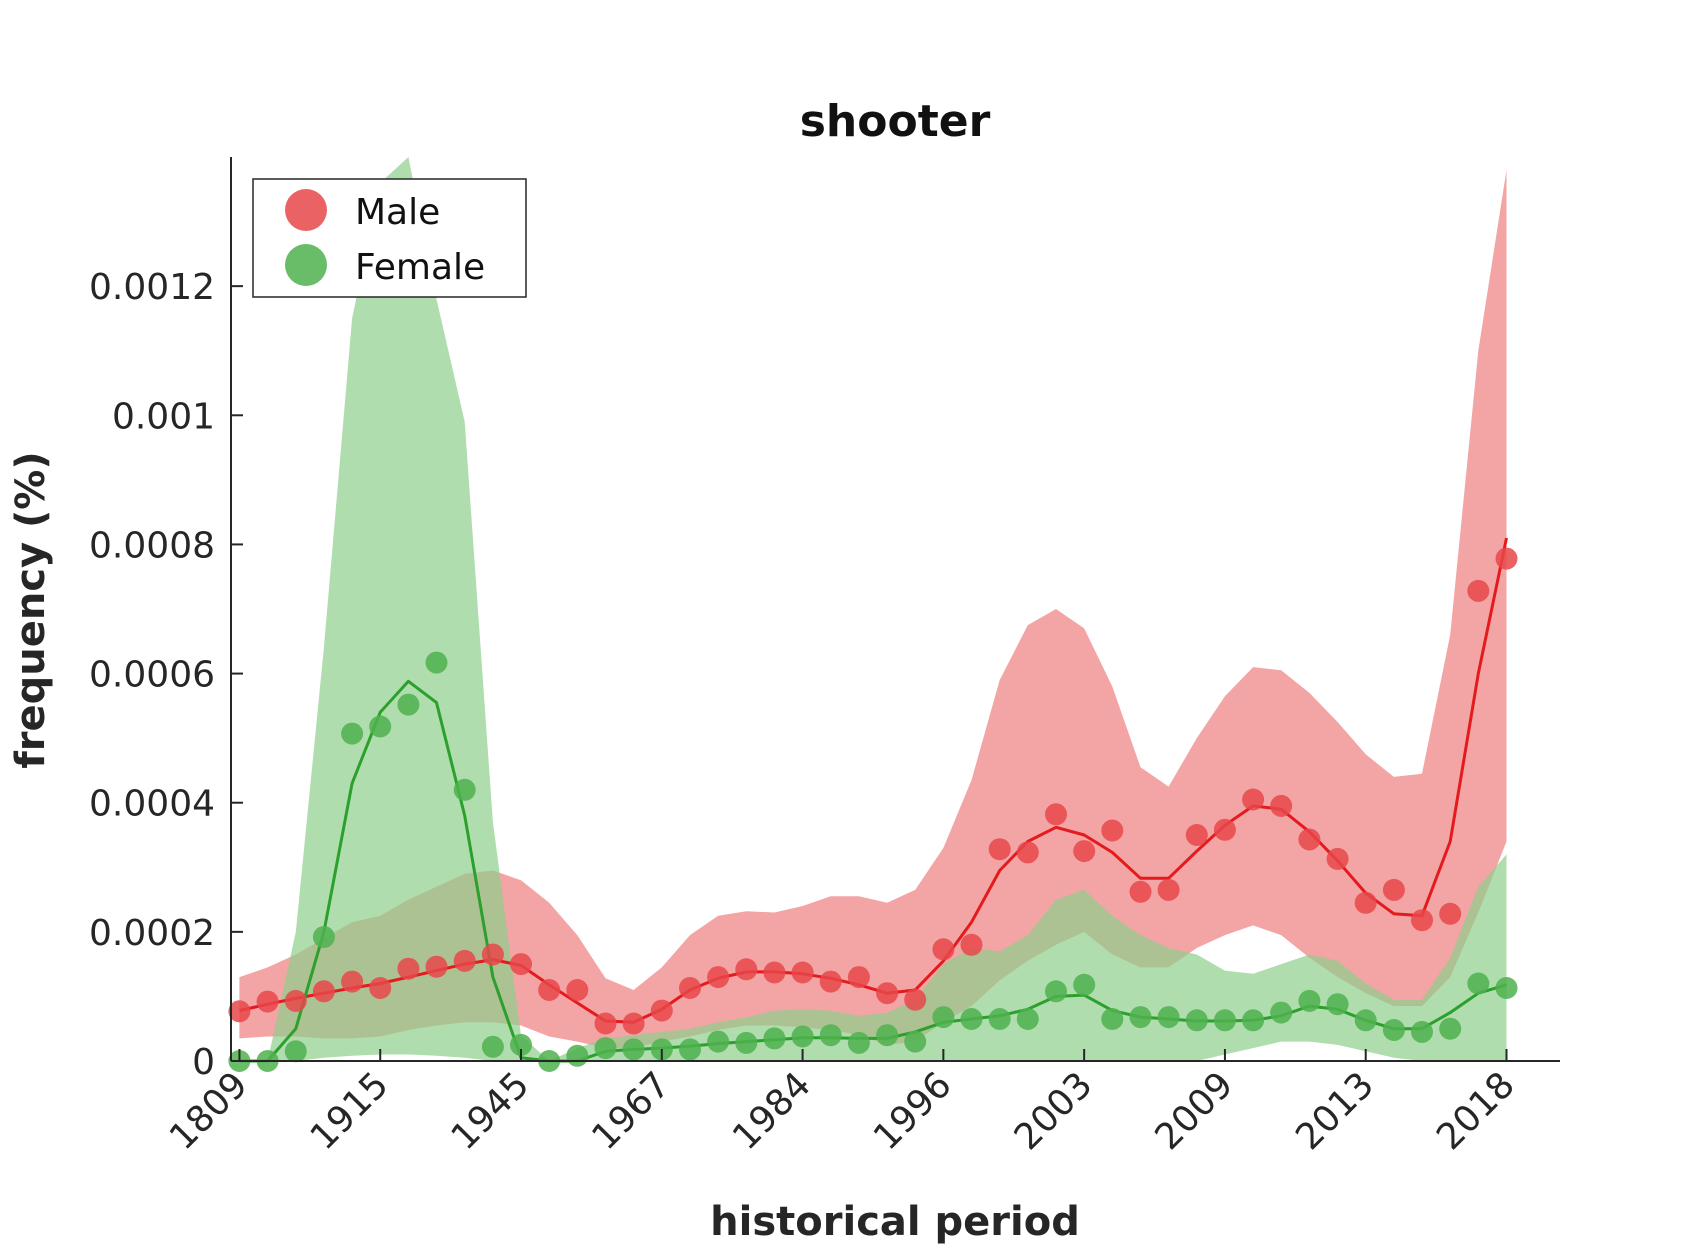 This screenshot has height=1246, width=1700. I want to click on chart-title: shooter, so click(895, 121).